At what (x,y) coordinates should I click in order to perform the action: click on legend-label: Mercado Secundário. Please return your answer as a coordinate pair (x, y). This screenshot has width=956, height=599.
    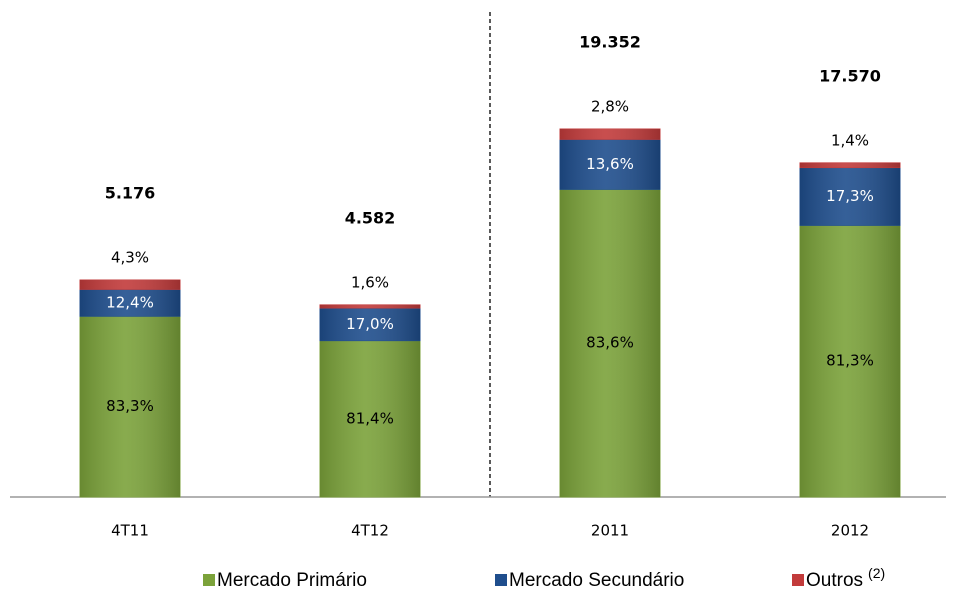
    Looking at the image, I should click on (596, 580).